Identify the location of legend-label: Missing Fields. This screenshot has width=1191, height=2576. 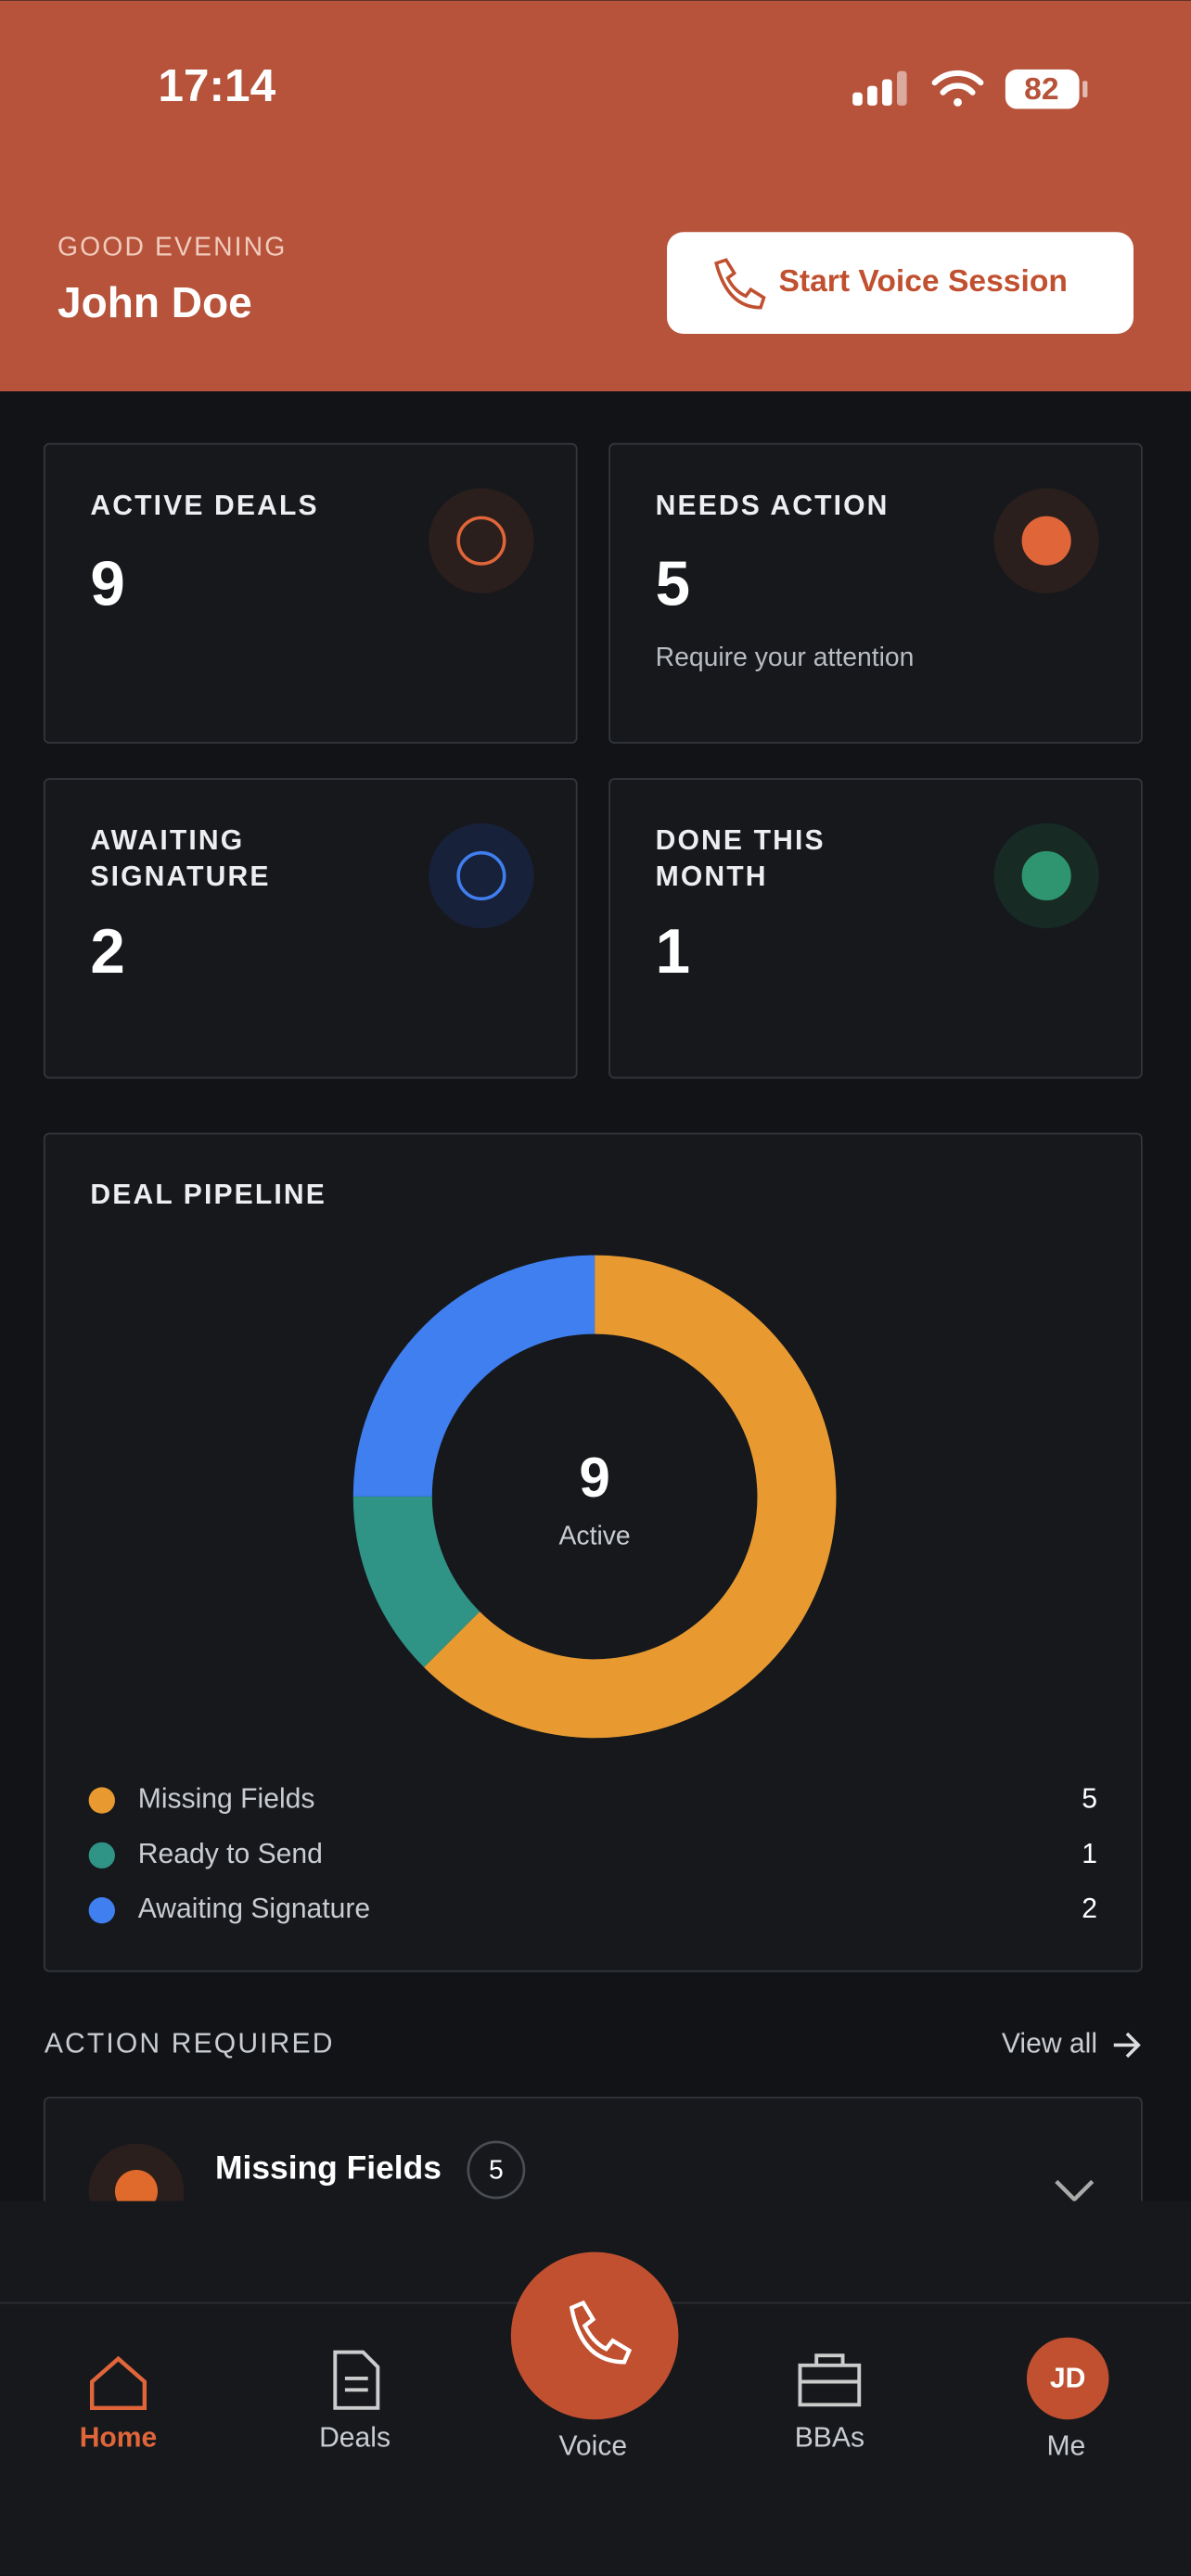
(226, 1800).